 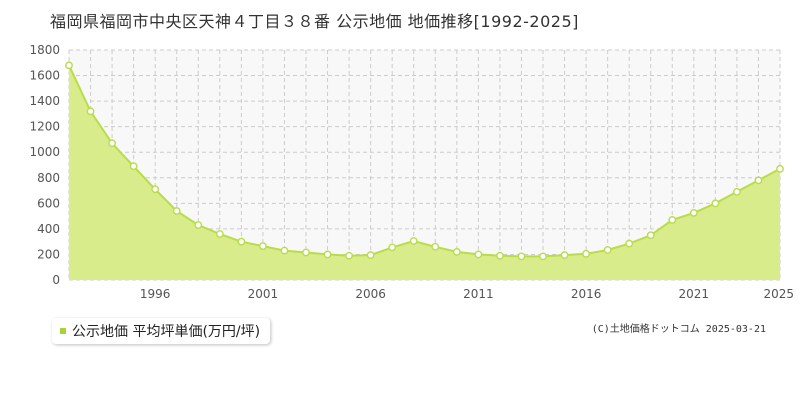 What do you see at coordinates (263, 294) in the screenshot?
I see `x-tick-label: 2001` at bounding box center [263, 294].